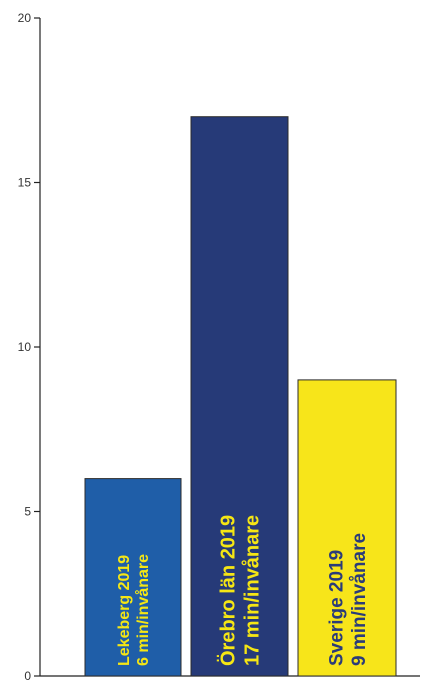 This screenshot has width=431, height=681. What do you see at coordinates (336, 608) in the screenshot?
I see `bar-label-line-1: Sverige 2019` at bounding box center [336, 608].